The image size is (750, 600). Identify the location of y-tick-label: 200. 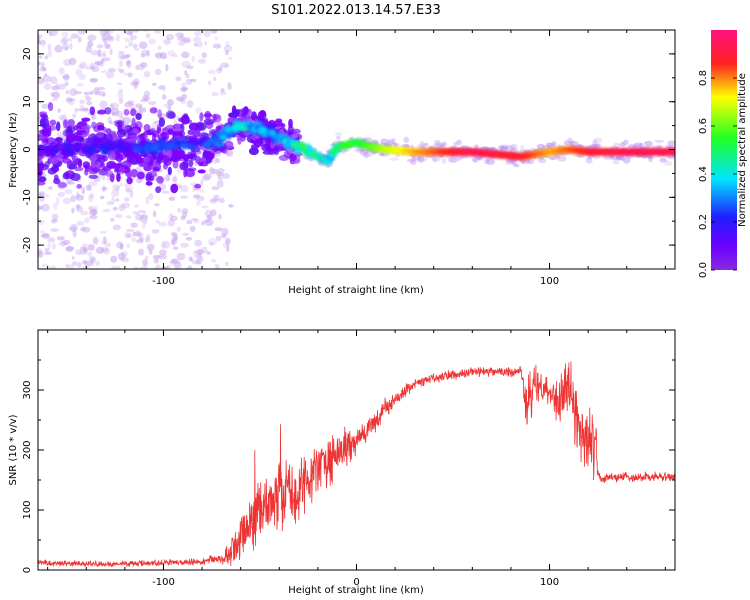
(27, 449).